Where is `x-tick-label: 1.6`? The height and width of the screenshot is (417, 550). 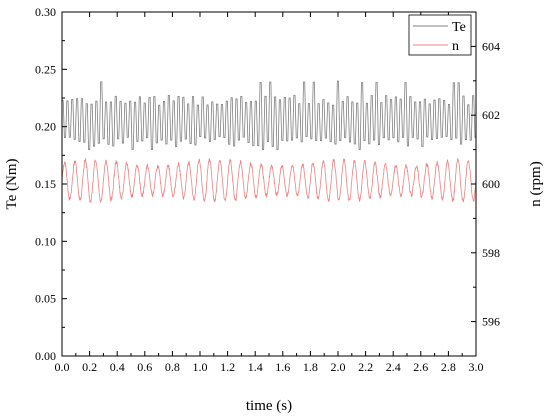 x-tick-label: 1.6 is located at coordinates (282, 367).